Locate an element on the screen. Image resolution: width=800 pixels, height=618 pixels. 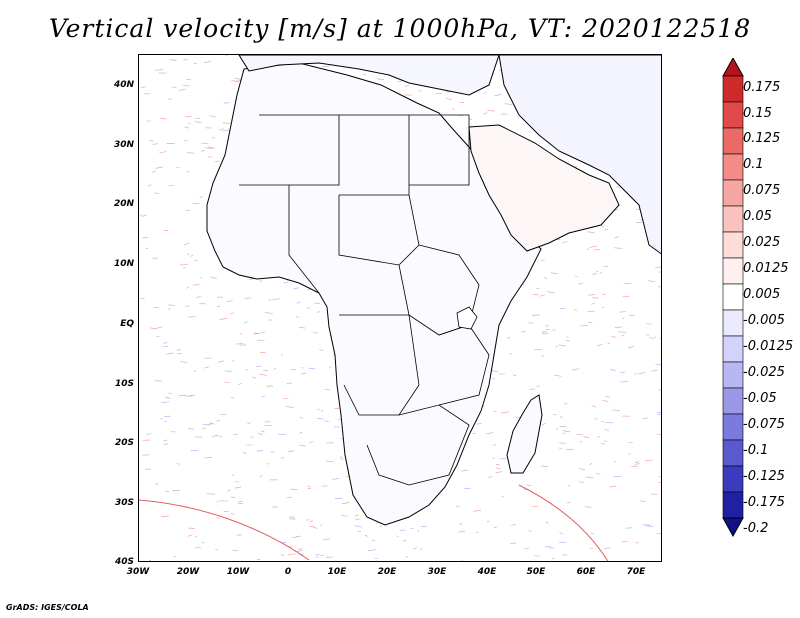
lat-label-10n: 10N is located at coordinates (123, 264).